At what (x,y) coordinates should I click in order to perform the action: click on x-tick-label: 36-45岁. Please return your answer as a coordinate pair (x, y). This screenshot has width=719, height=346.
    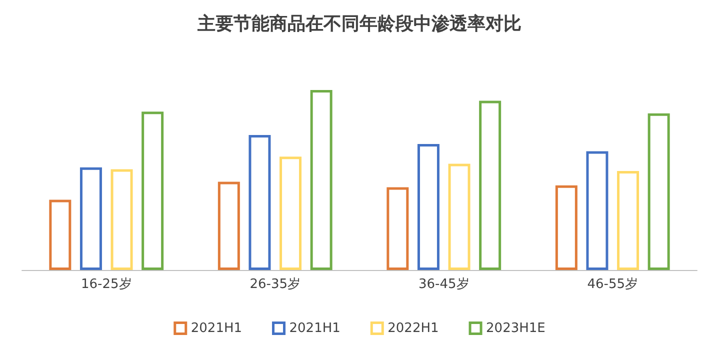
    Looking at the image, I should click on (444, 284).